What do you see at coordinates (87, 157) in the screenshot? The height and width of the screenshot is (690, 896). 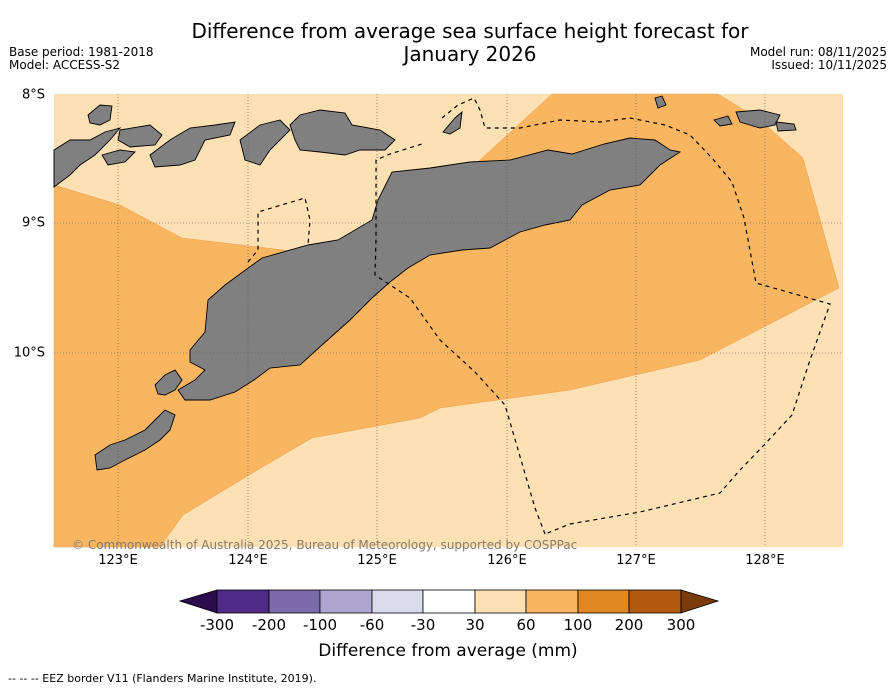 I see `flores-east` at bounding box center [87, 157].